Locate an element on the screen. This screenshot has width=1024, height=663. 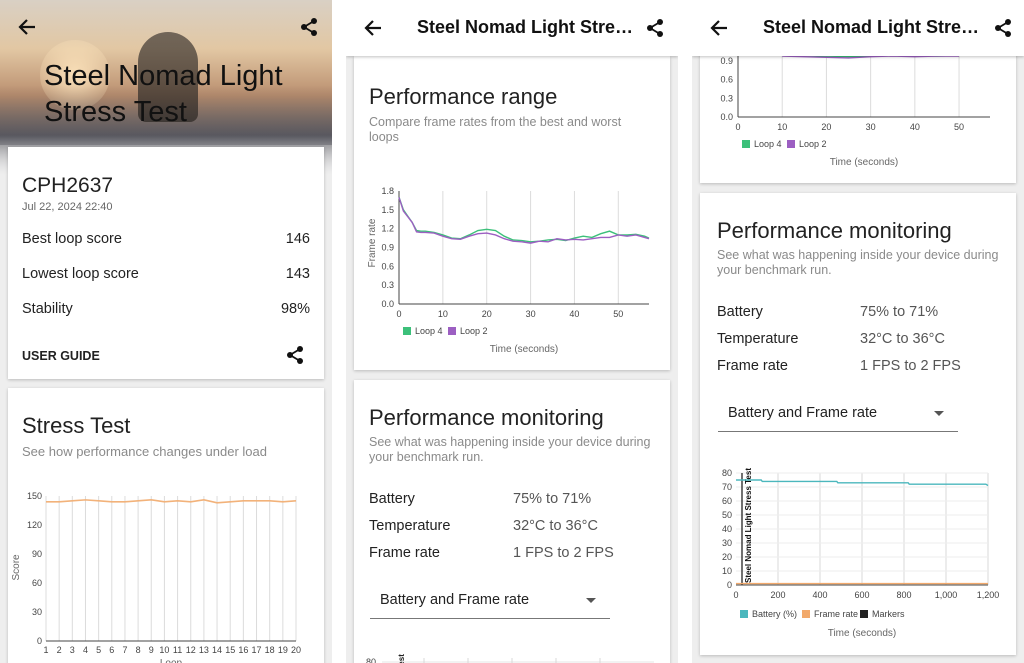
x-tick-label: 7 is located at coordinates (124, 650).